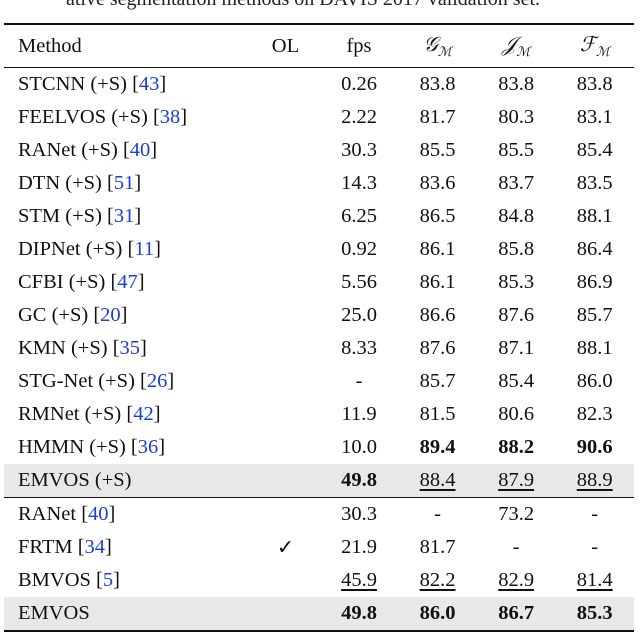 This screenshot has width=640, height=632. I want to click on g-cell: 86.0, so click(437, 614).